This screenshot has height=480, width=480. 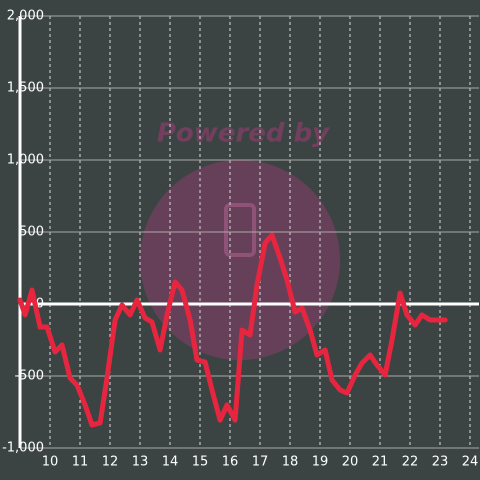 I want to click on y-tick-label: -1,000, so click(x=23, y=448).